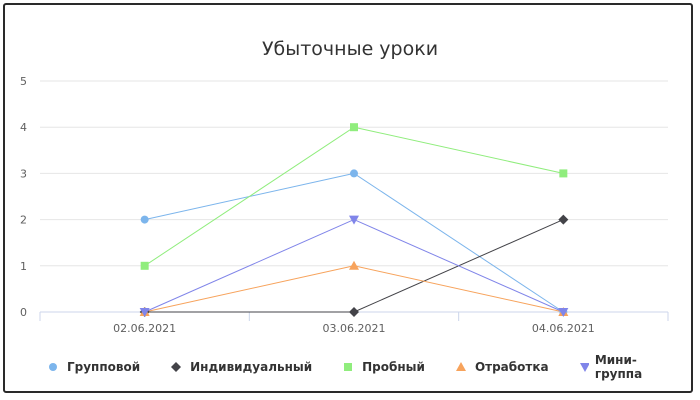  I want to click on legend-label: Индивидуальный, so click(251, 367).